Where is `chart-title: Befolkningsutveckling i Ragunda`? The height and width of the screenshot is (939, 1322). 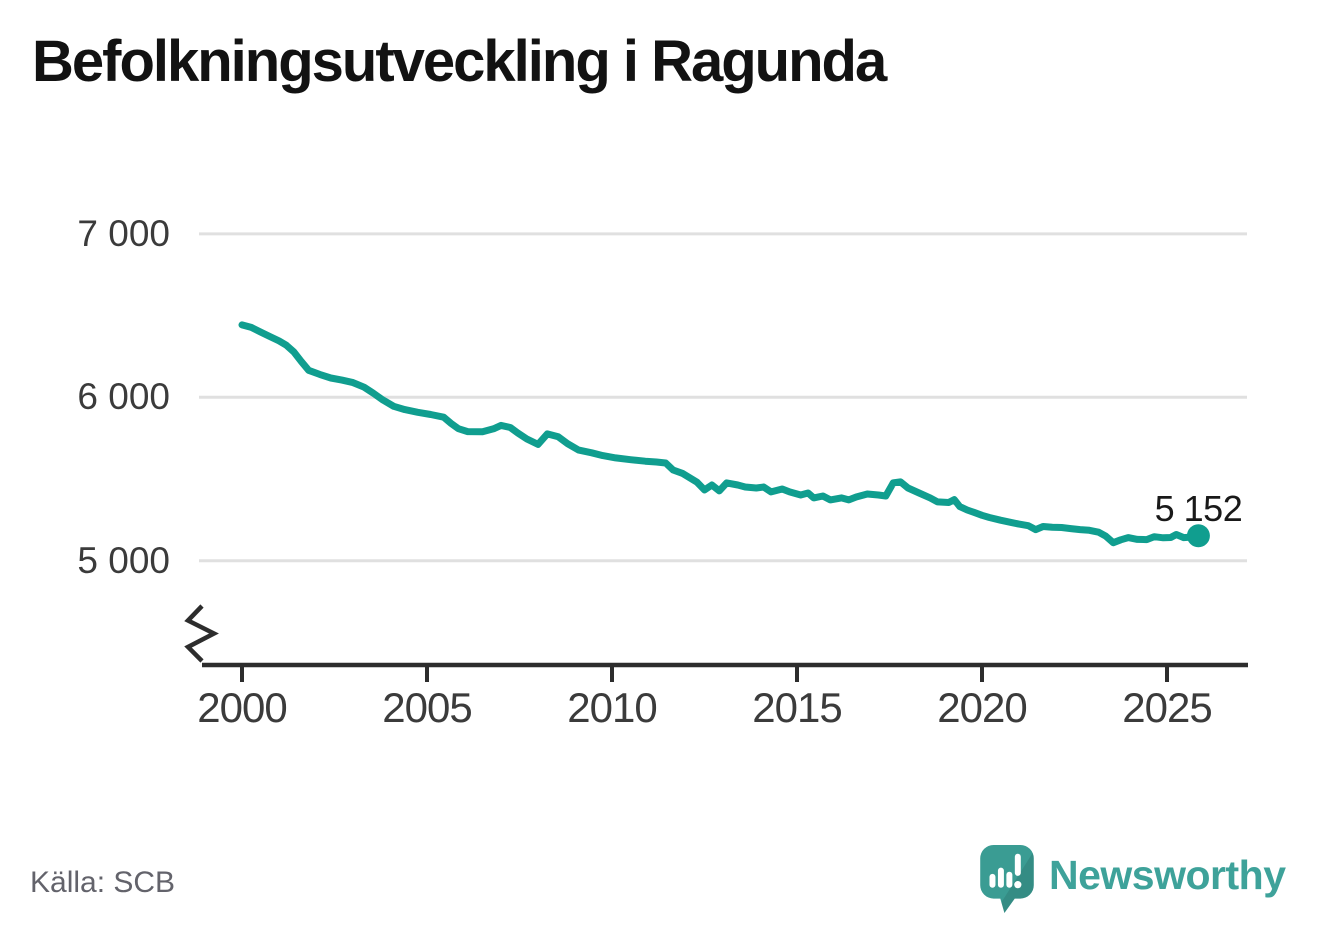 chart-title: Befolkningsutveckling i Ragunda is located at coordinates (459, 61).